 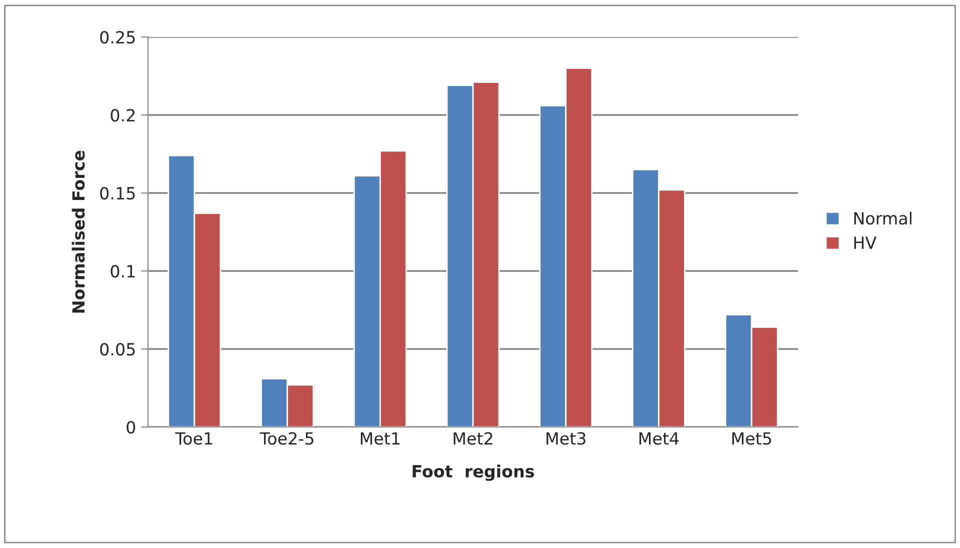 I want to click on x-tick-label: Met4, so click(x=659, y=438).